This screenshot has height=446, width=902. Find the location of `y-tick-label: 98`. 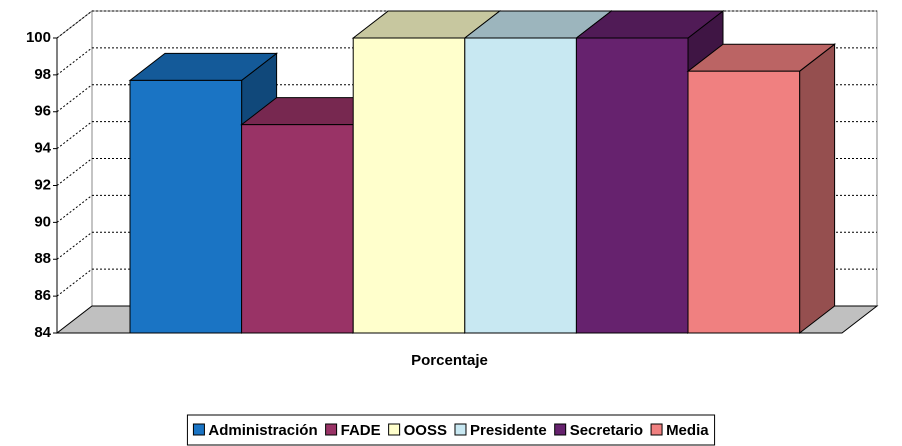

y-tick-label: 98 is located at coordinates (42, 74).